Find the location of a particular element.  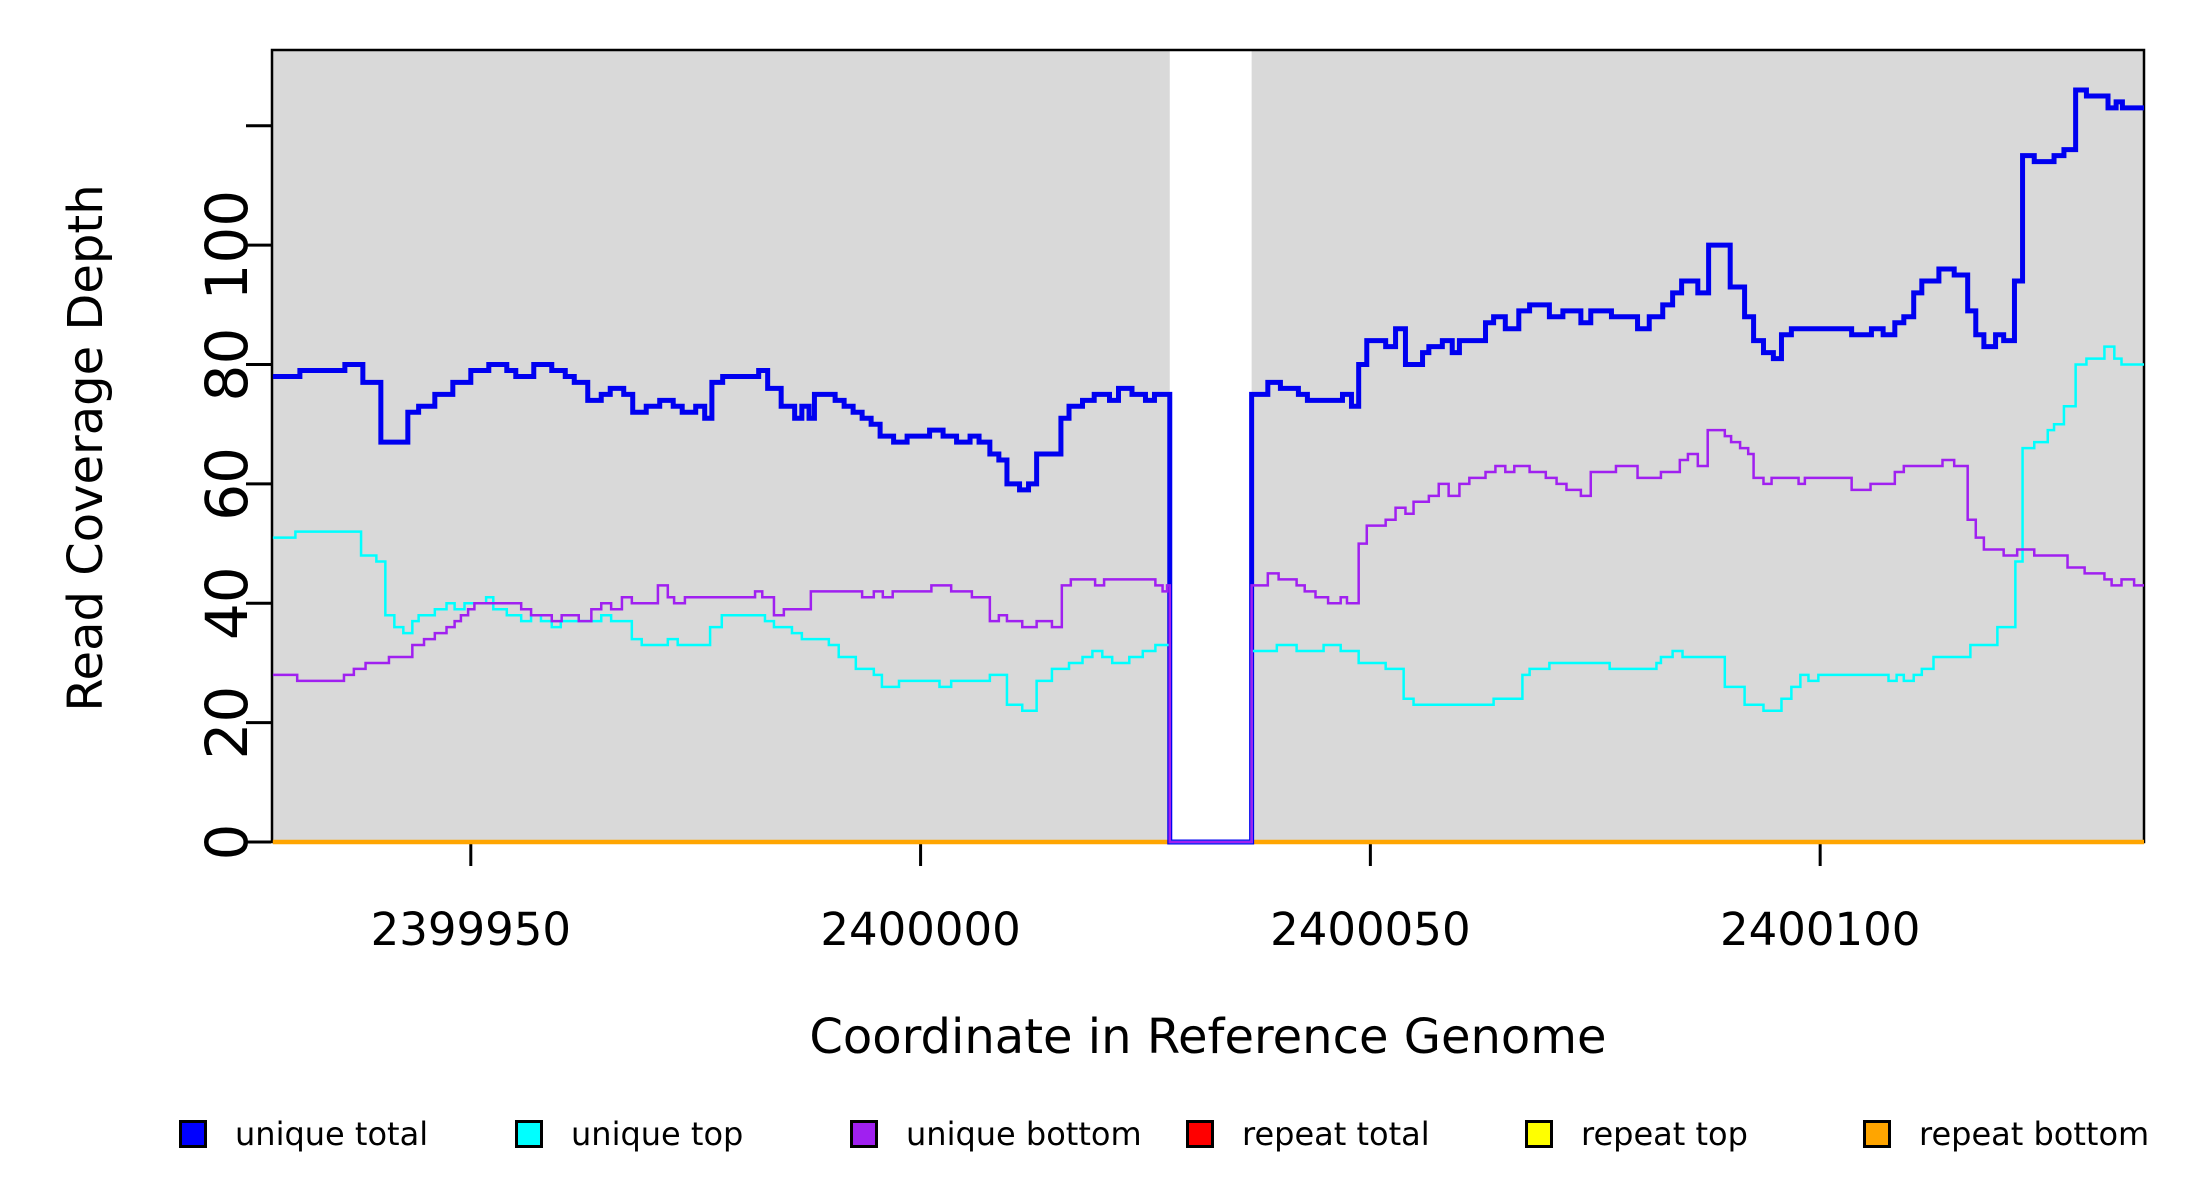

legend-item-repeat-top: repeat top is located at coordinates (1636, 1134).